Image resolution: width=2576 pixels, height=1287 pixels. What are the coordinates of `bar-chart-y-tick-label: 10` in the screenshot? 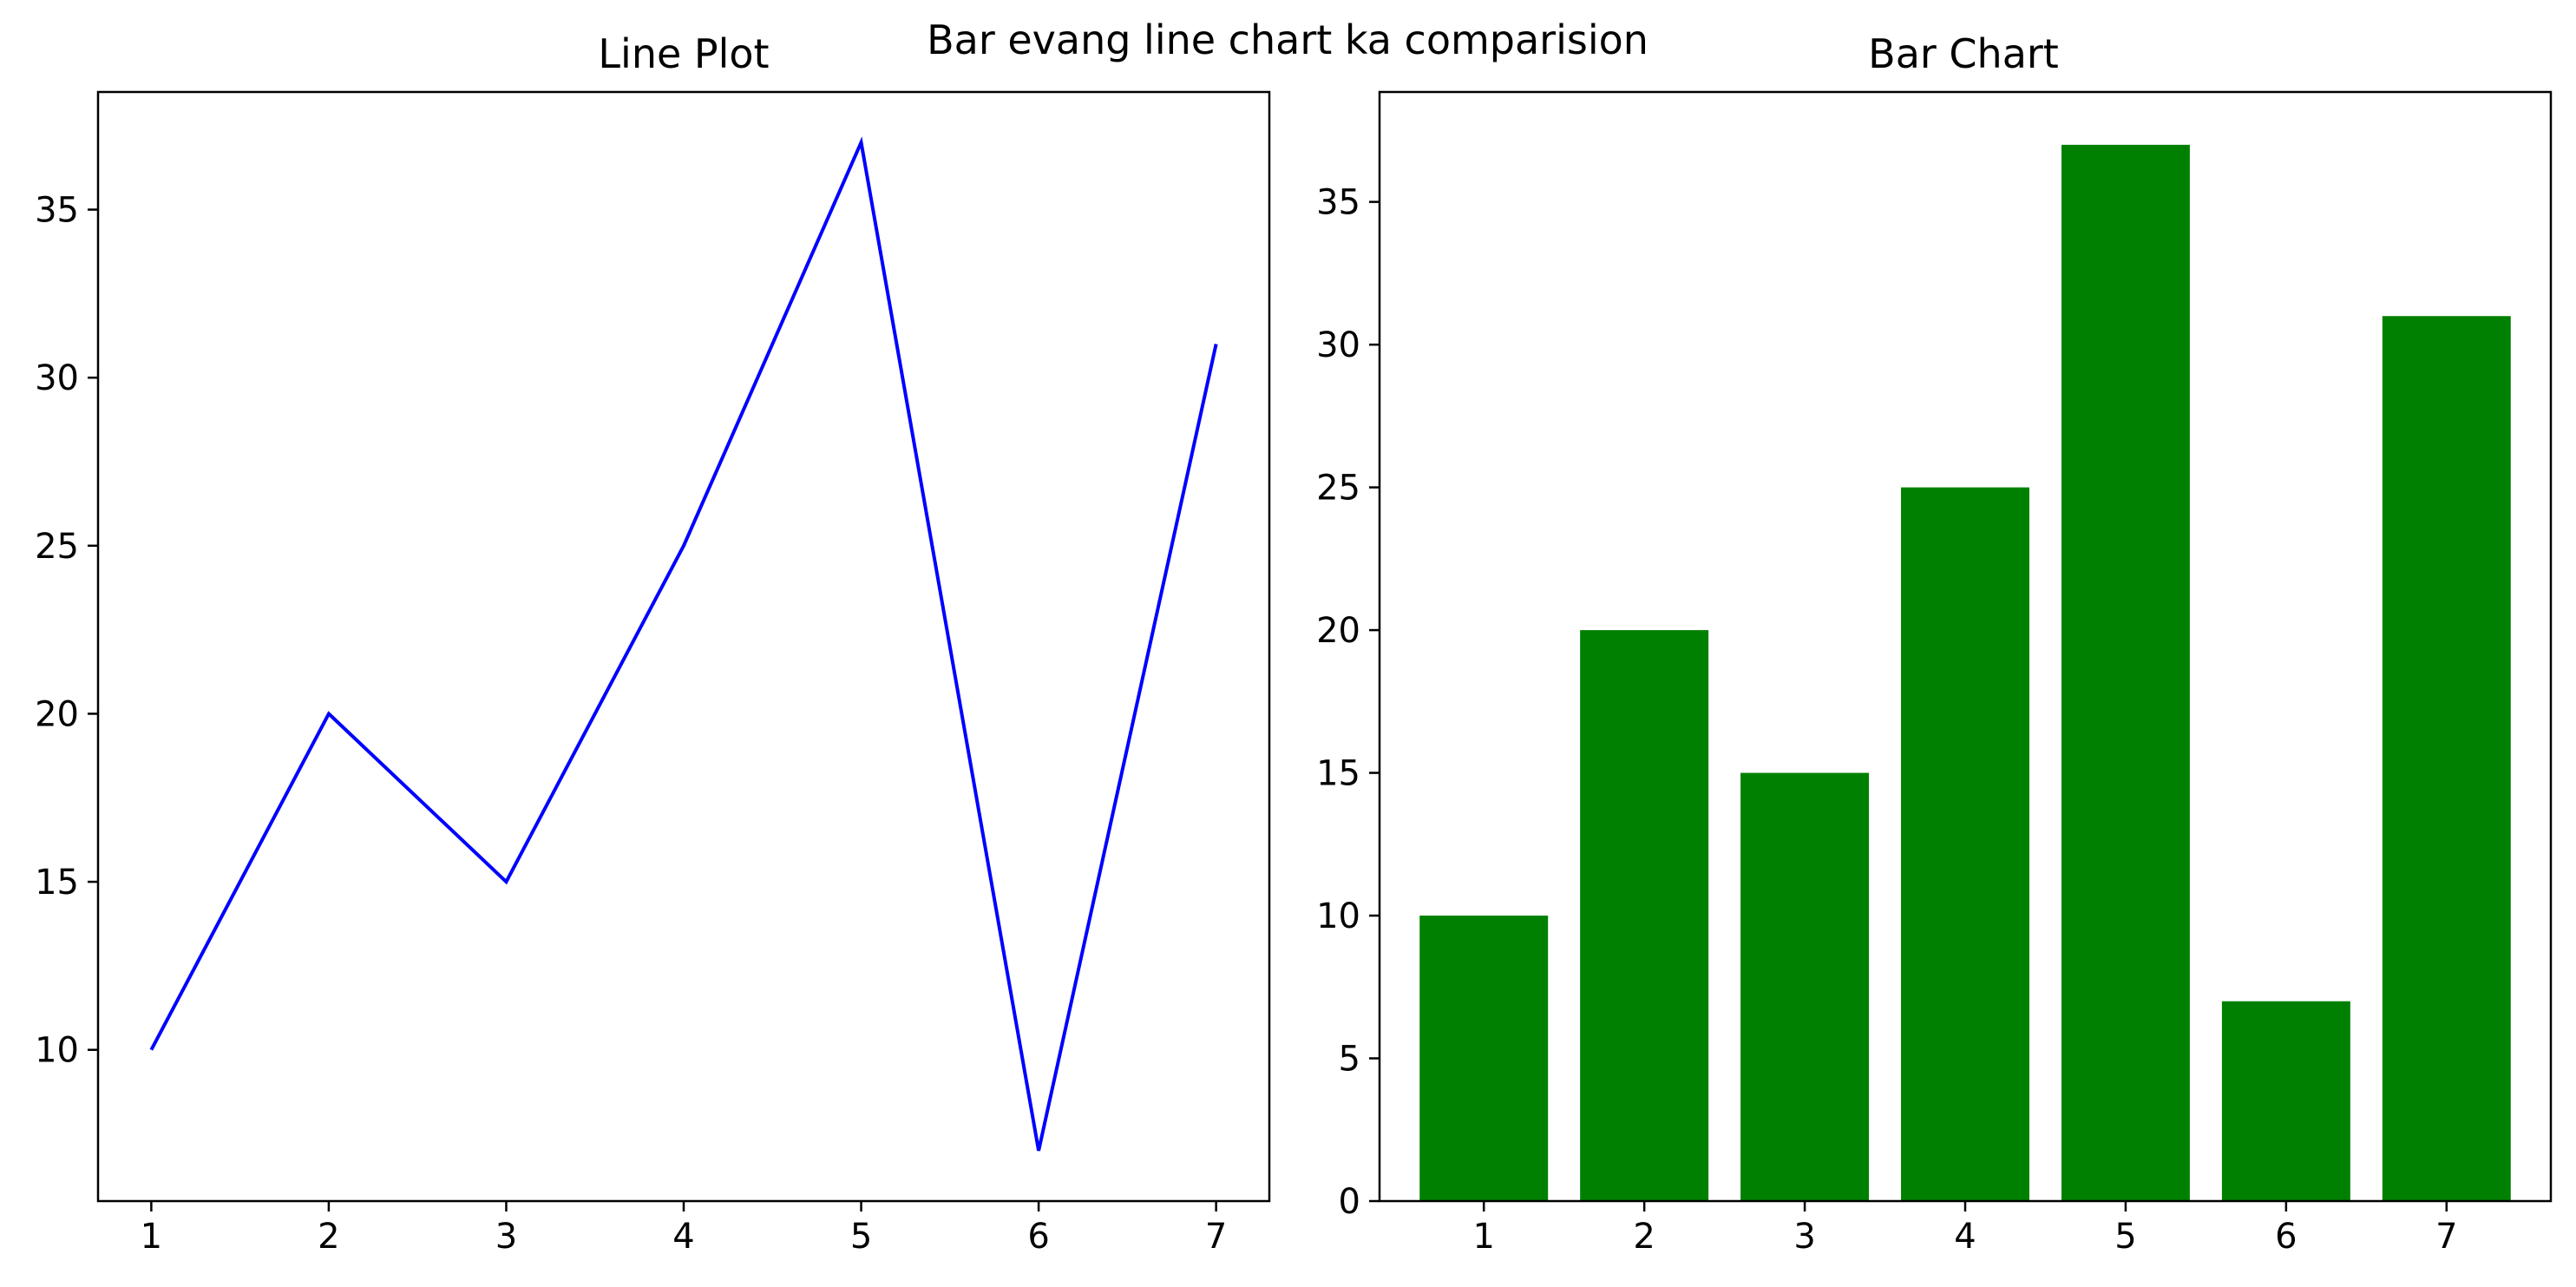 It's located at (1338, 916).